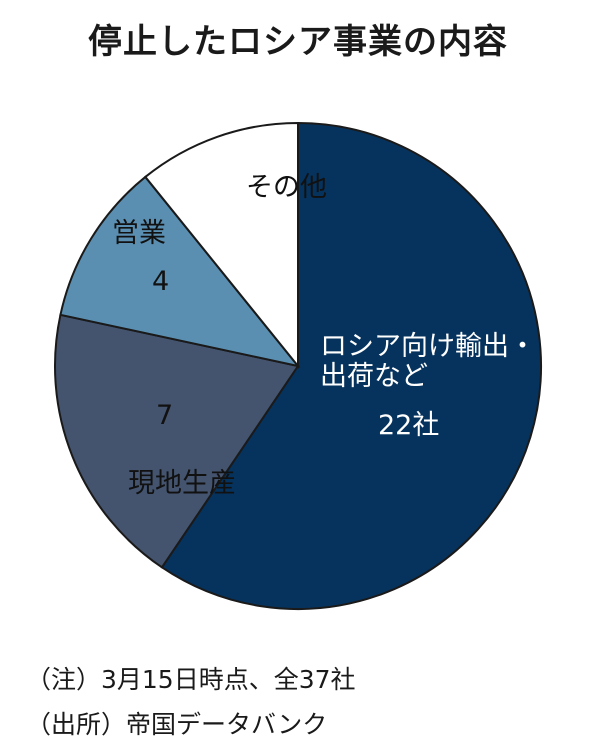  I want to click on slice-label: 営業, so click(139, 233).